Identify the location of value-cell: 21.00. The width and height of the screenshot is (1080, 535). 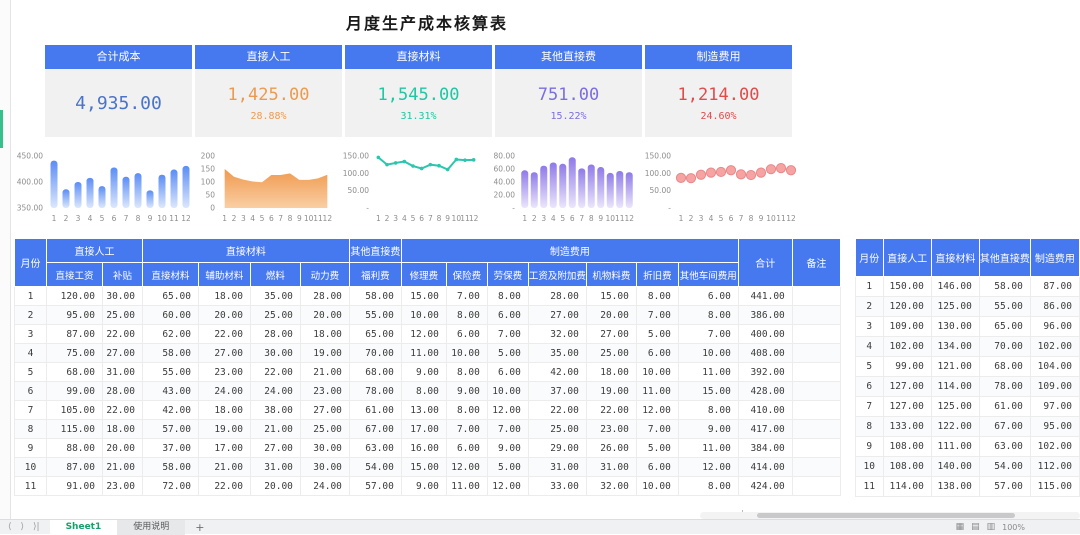
(275, 429).